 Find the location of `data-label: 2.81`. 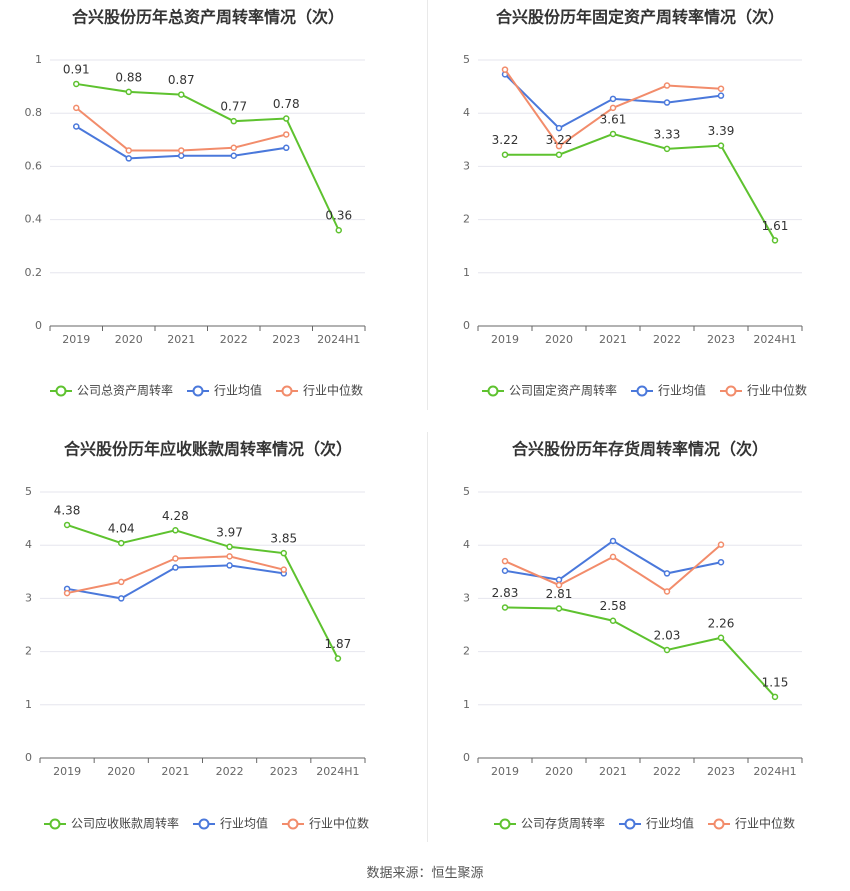

data-label: 2.81 is located at coordinates (559, 594).